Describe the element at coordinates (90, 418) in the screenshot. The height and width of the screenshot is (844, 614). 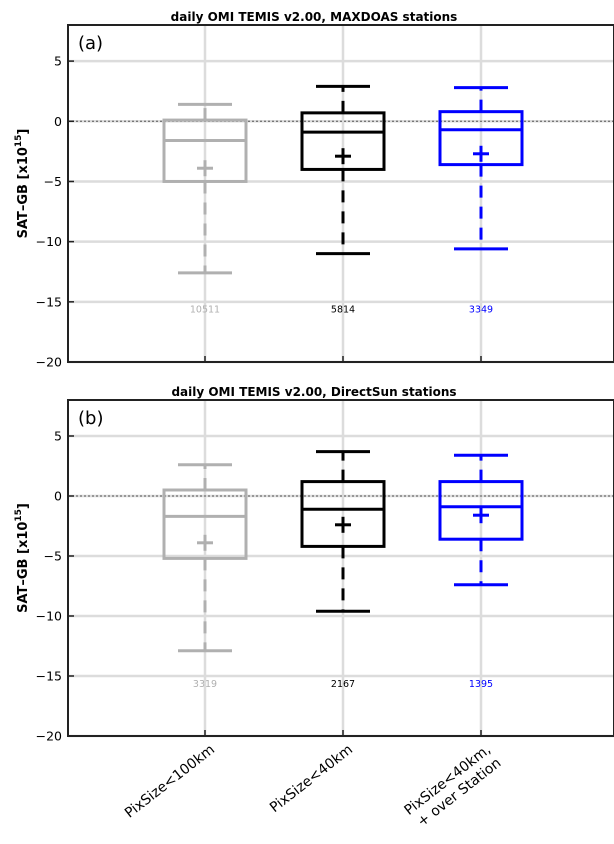
I see `panel-label: (b)` at that location.